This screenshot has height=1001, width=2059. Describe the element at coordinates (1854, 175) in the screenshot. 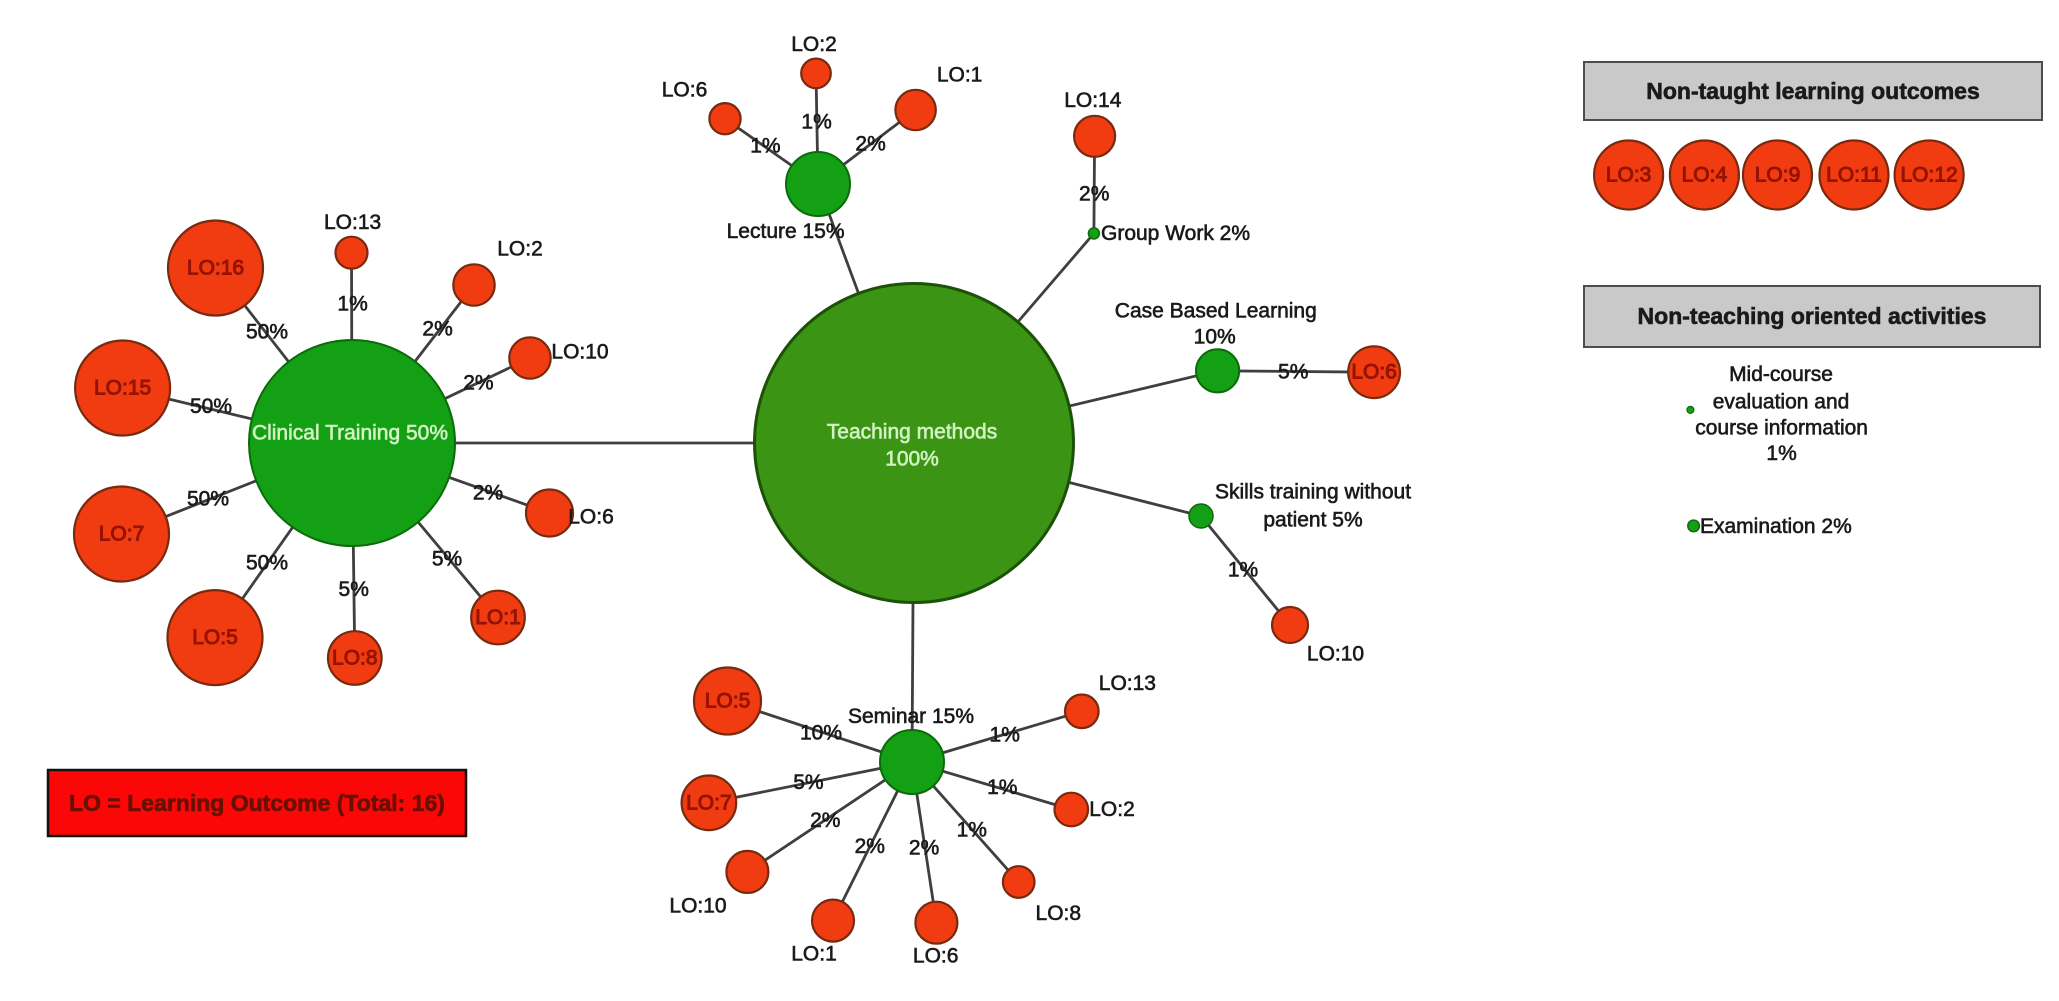

I see `svg-text: LO:11` at that location.